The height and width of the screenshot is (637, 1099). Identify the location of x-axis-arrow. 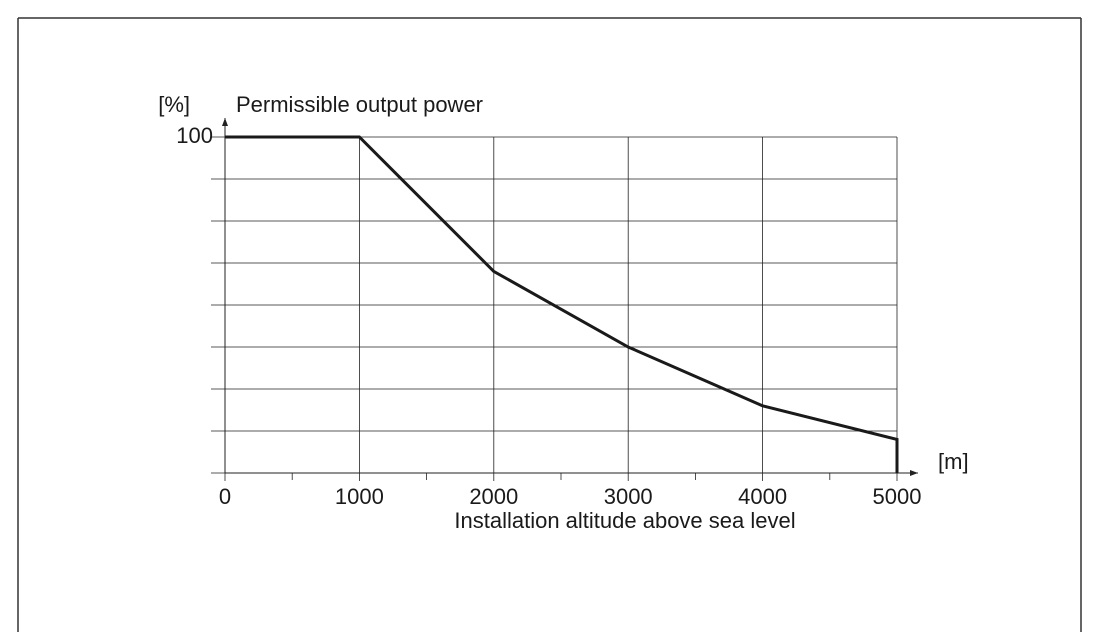
(914, 473).